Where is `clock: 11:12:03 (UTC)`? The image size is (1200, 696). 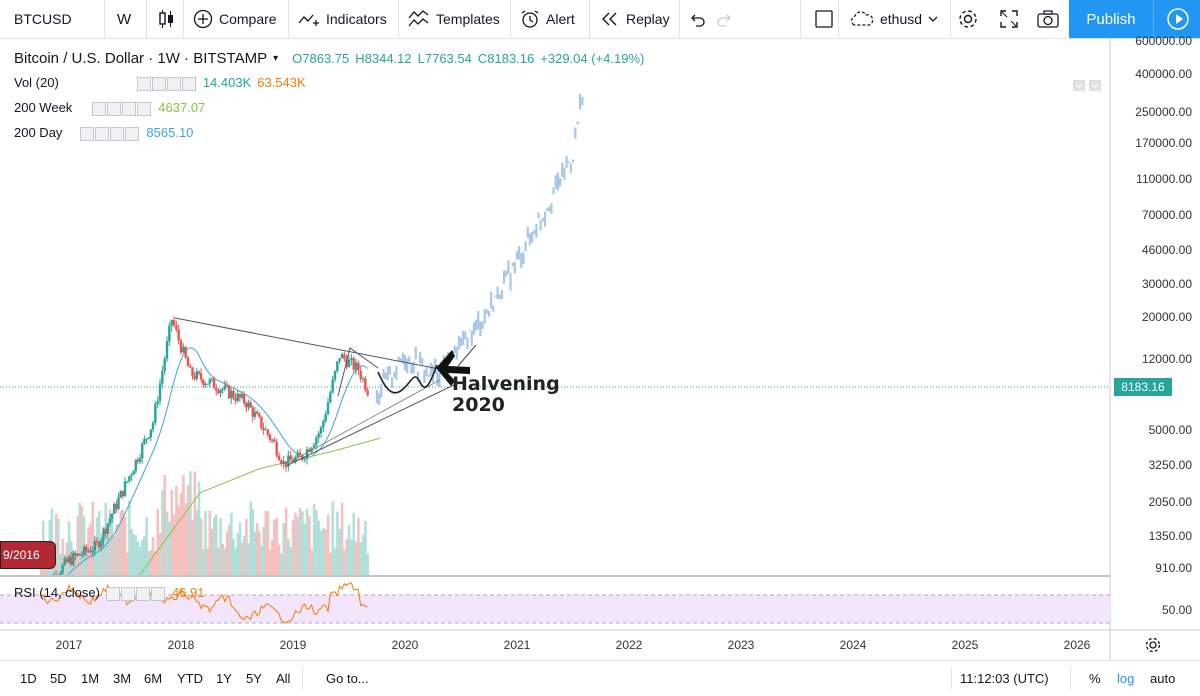 clock: 11:12:03 (UTC) is located at coordinates (1004, 678).